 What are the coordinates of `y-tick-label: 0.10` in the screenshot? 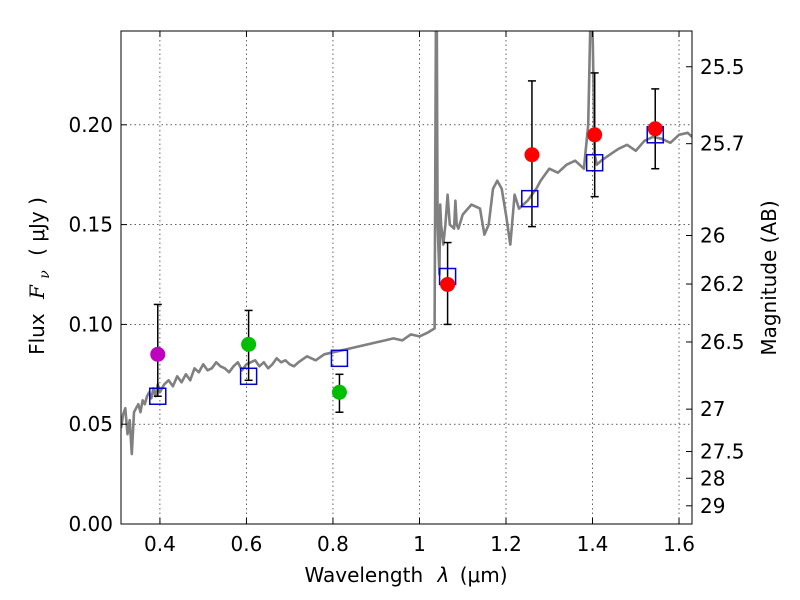 It's located at (90, 324).